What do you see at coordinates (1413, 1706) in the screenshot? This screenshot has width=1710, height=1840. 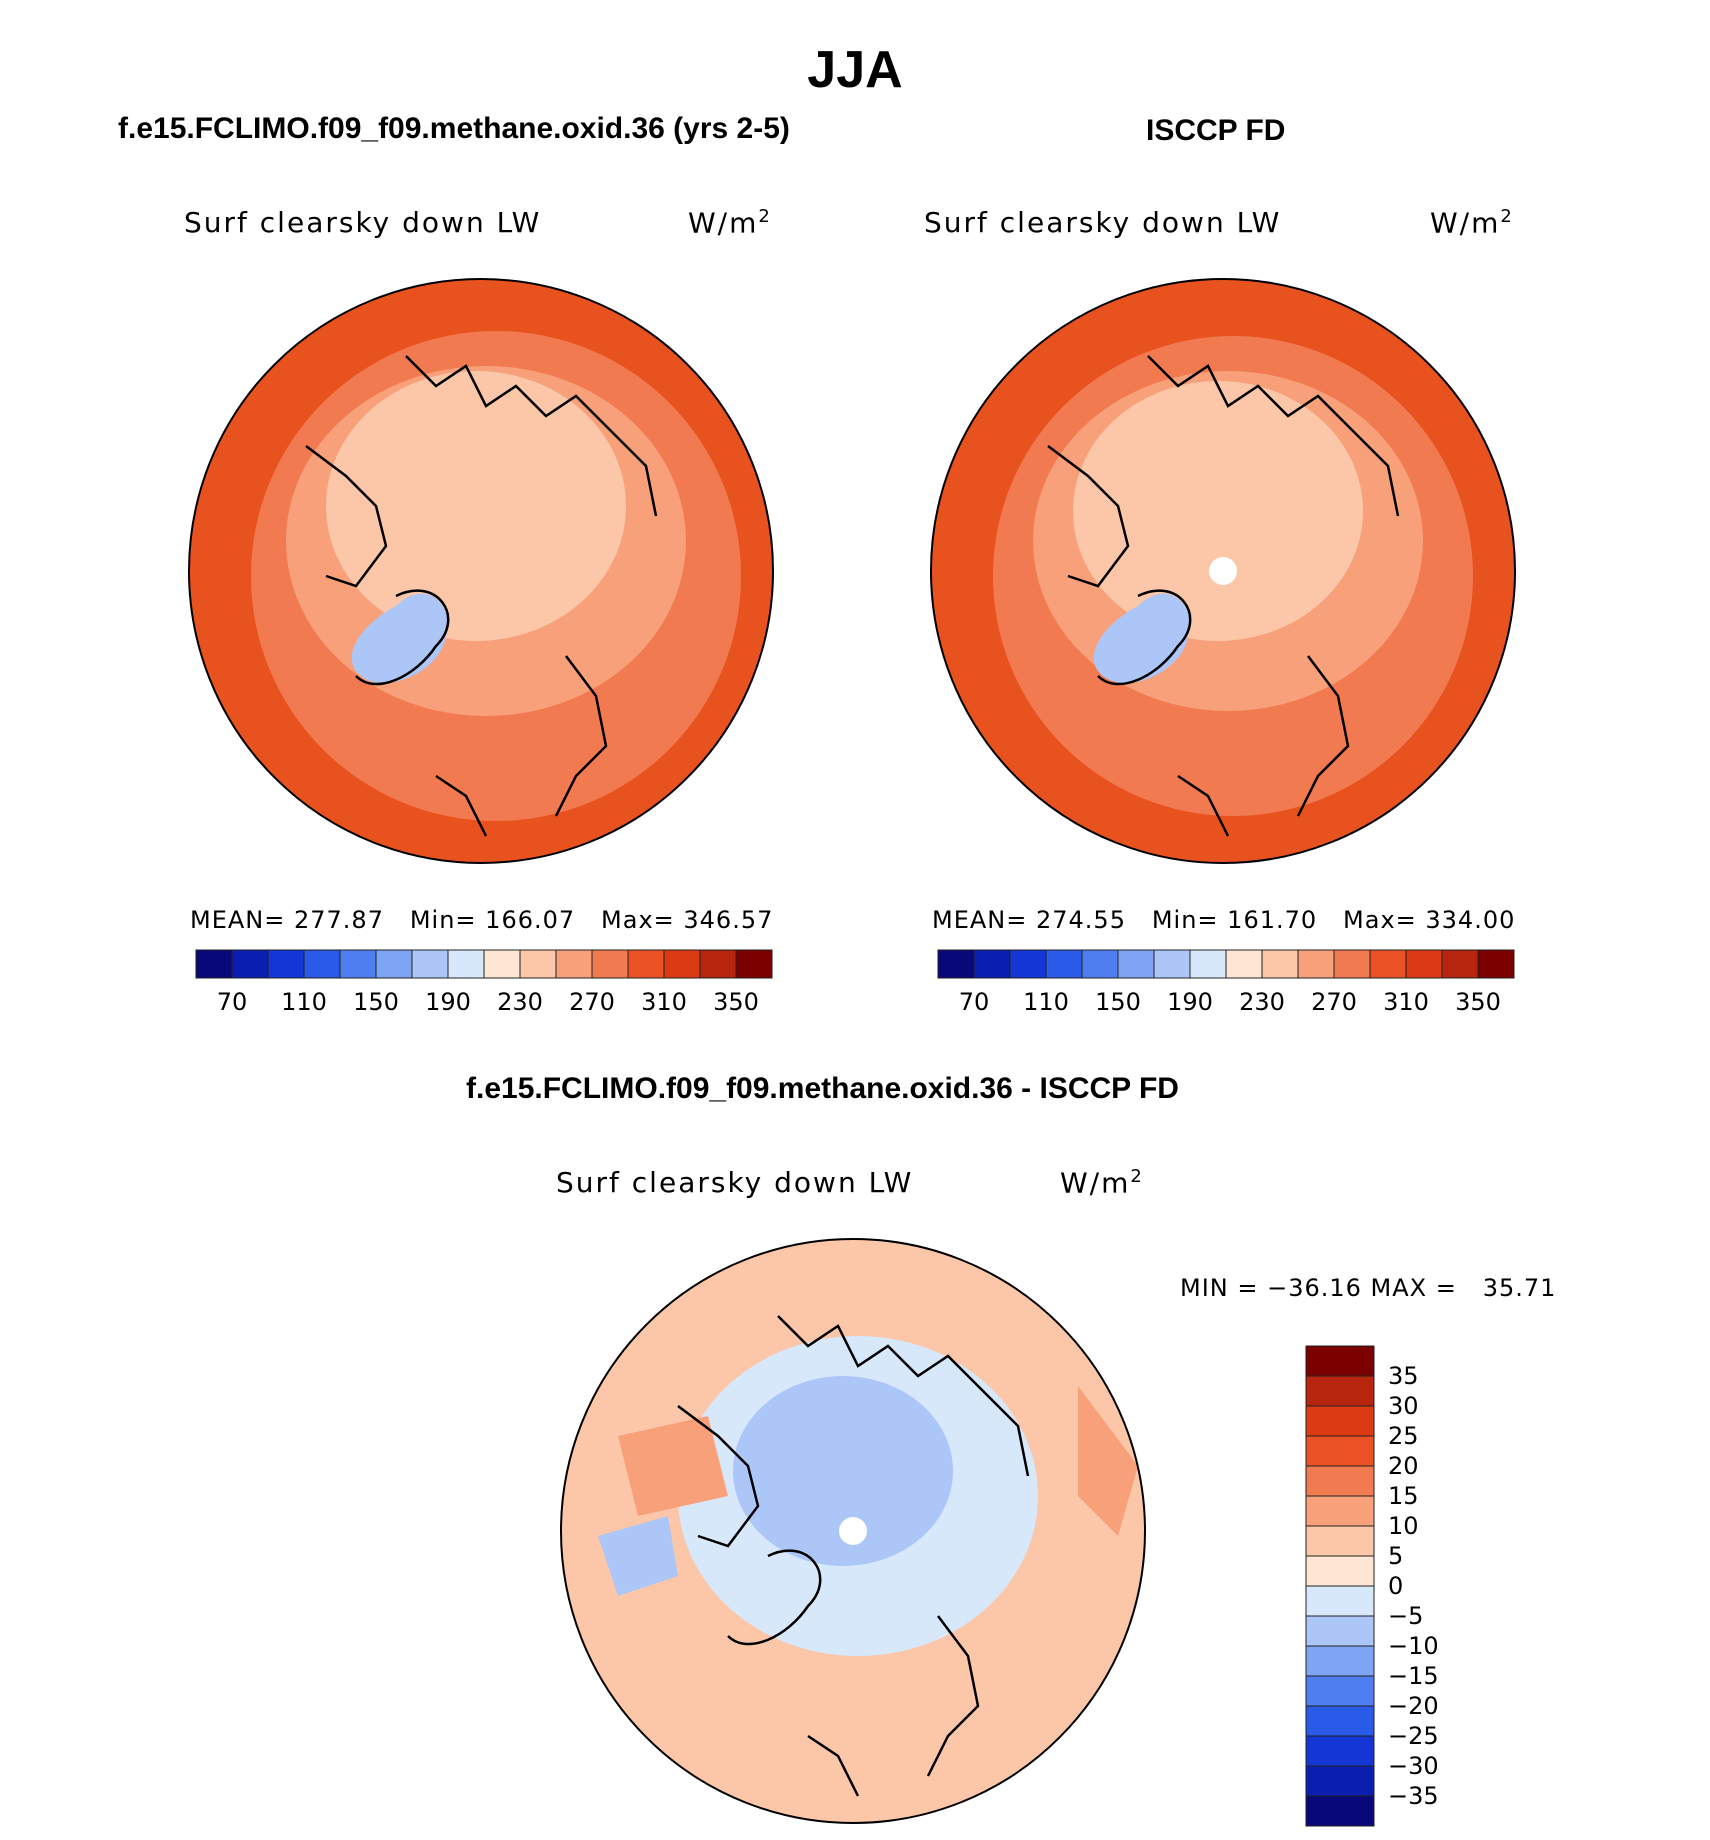 I see `colorbar-tick-label: −20` at bounding box center [1413, 1706].